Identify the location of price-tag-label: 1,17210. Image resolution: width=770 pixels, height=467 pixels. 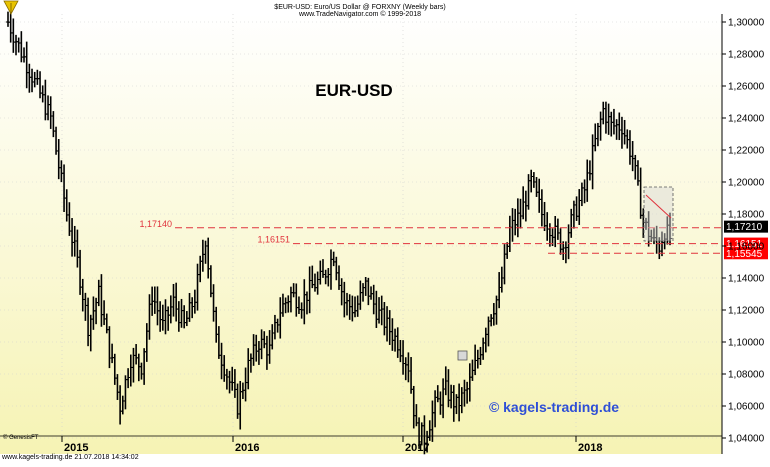
(744, 227).